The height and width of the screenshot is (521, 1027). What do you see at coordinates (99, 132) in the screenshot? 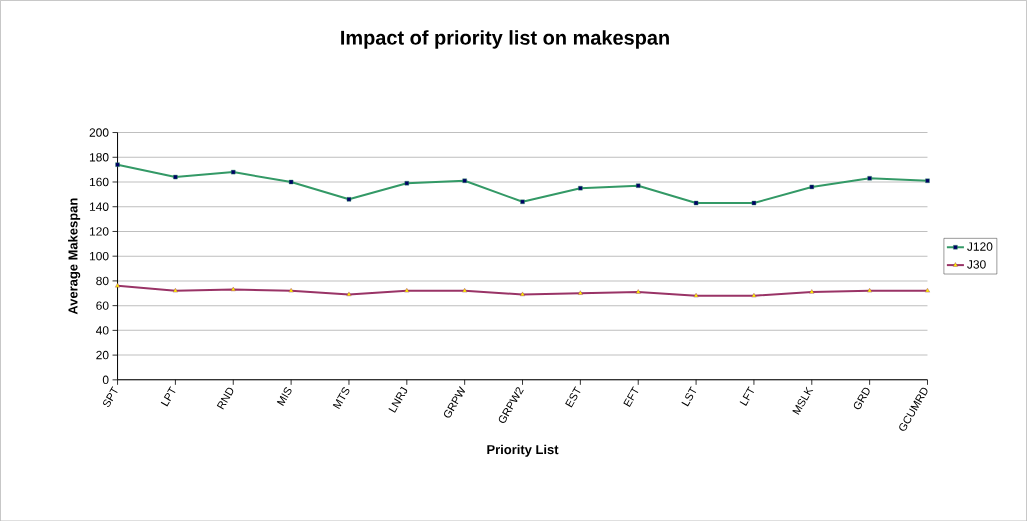
I see `y-tick-label: 200` at bounding box center [99, 132].